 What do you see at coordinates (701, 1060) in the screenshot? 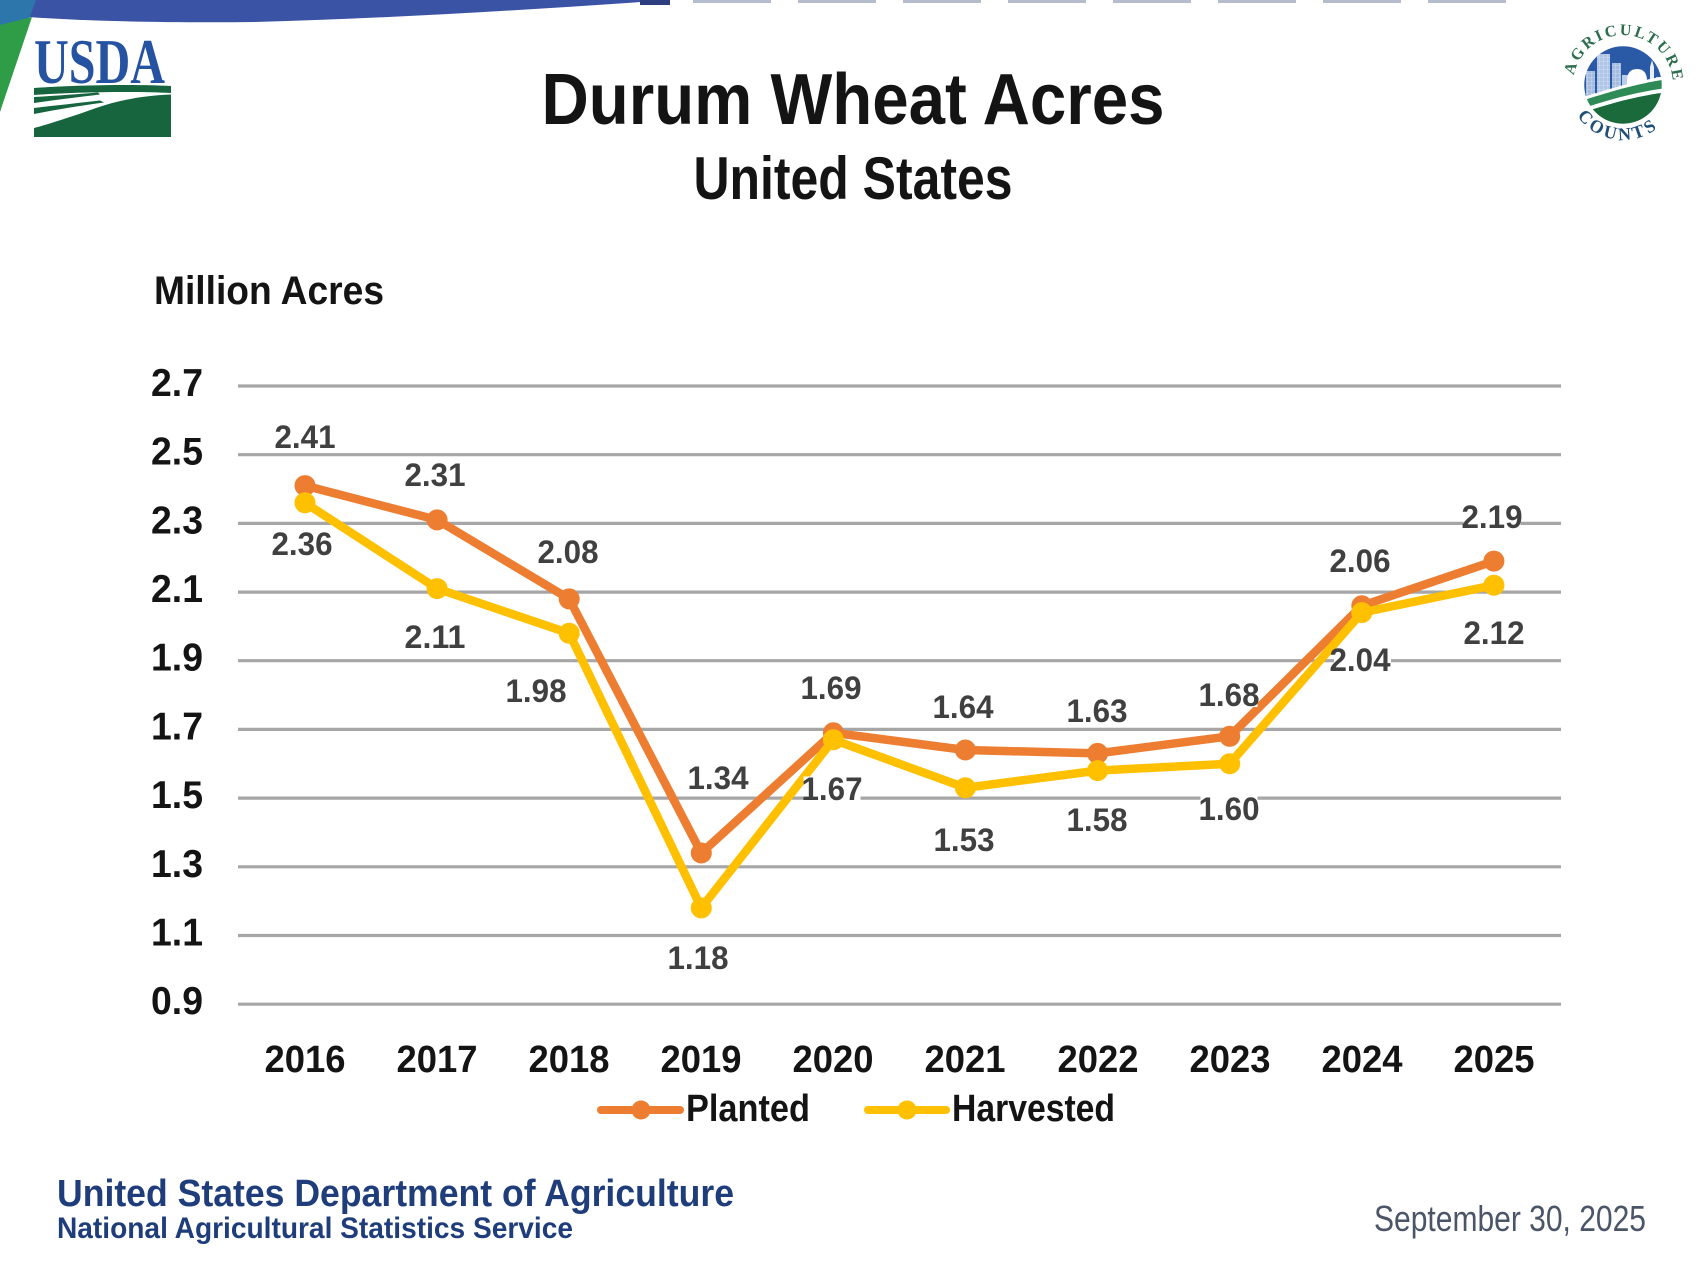
I see `svg-text: 2019` at bounding box center [701, 1060].